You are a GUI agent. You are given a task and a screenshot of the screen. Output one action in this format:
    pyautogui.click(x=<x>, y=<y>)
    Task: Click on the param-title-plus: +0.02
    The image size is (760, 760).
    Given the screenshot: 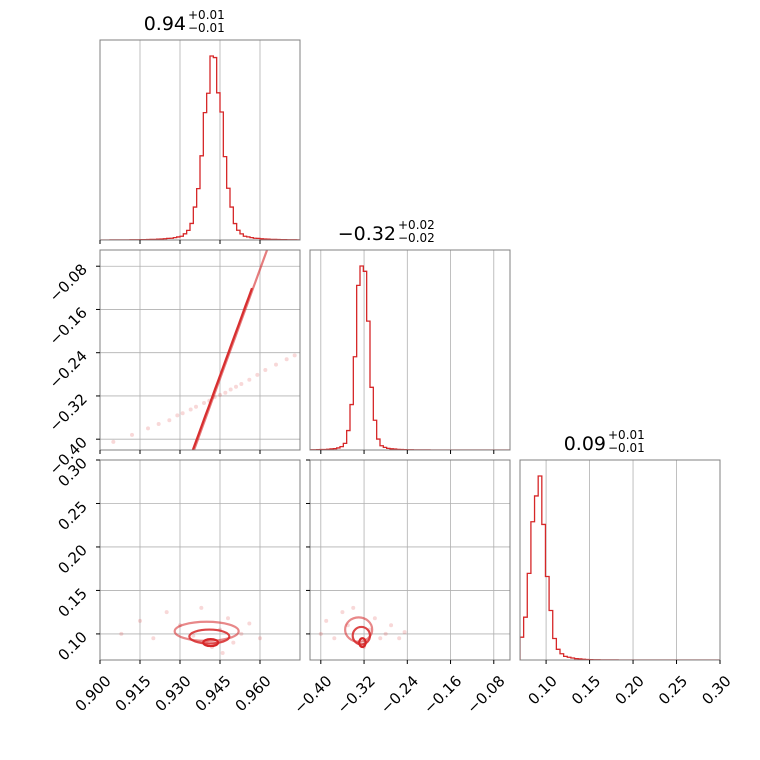 What is the action you would take?
    pyautogui.click(x=416, y=225)
    